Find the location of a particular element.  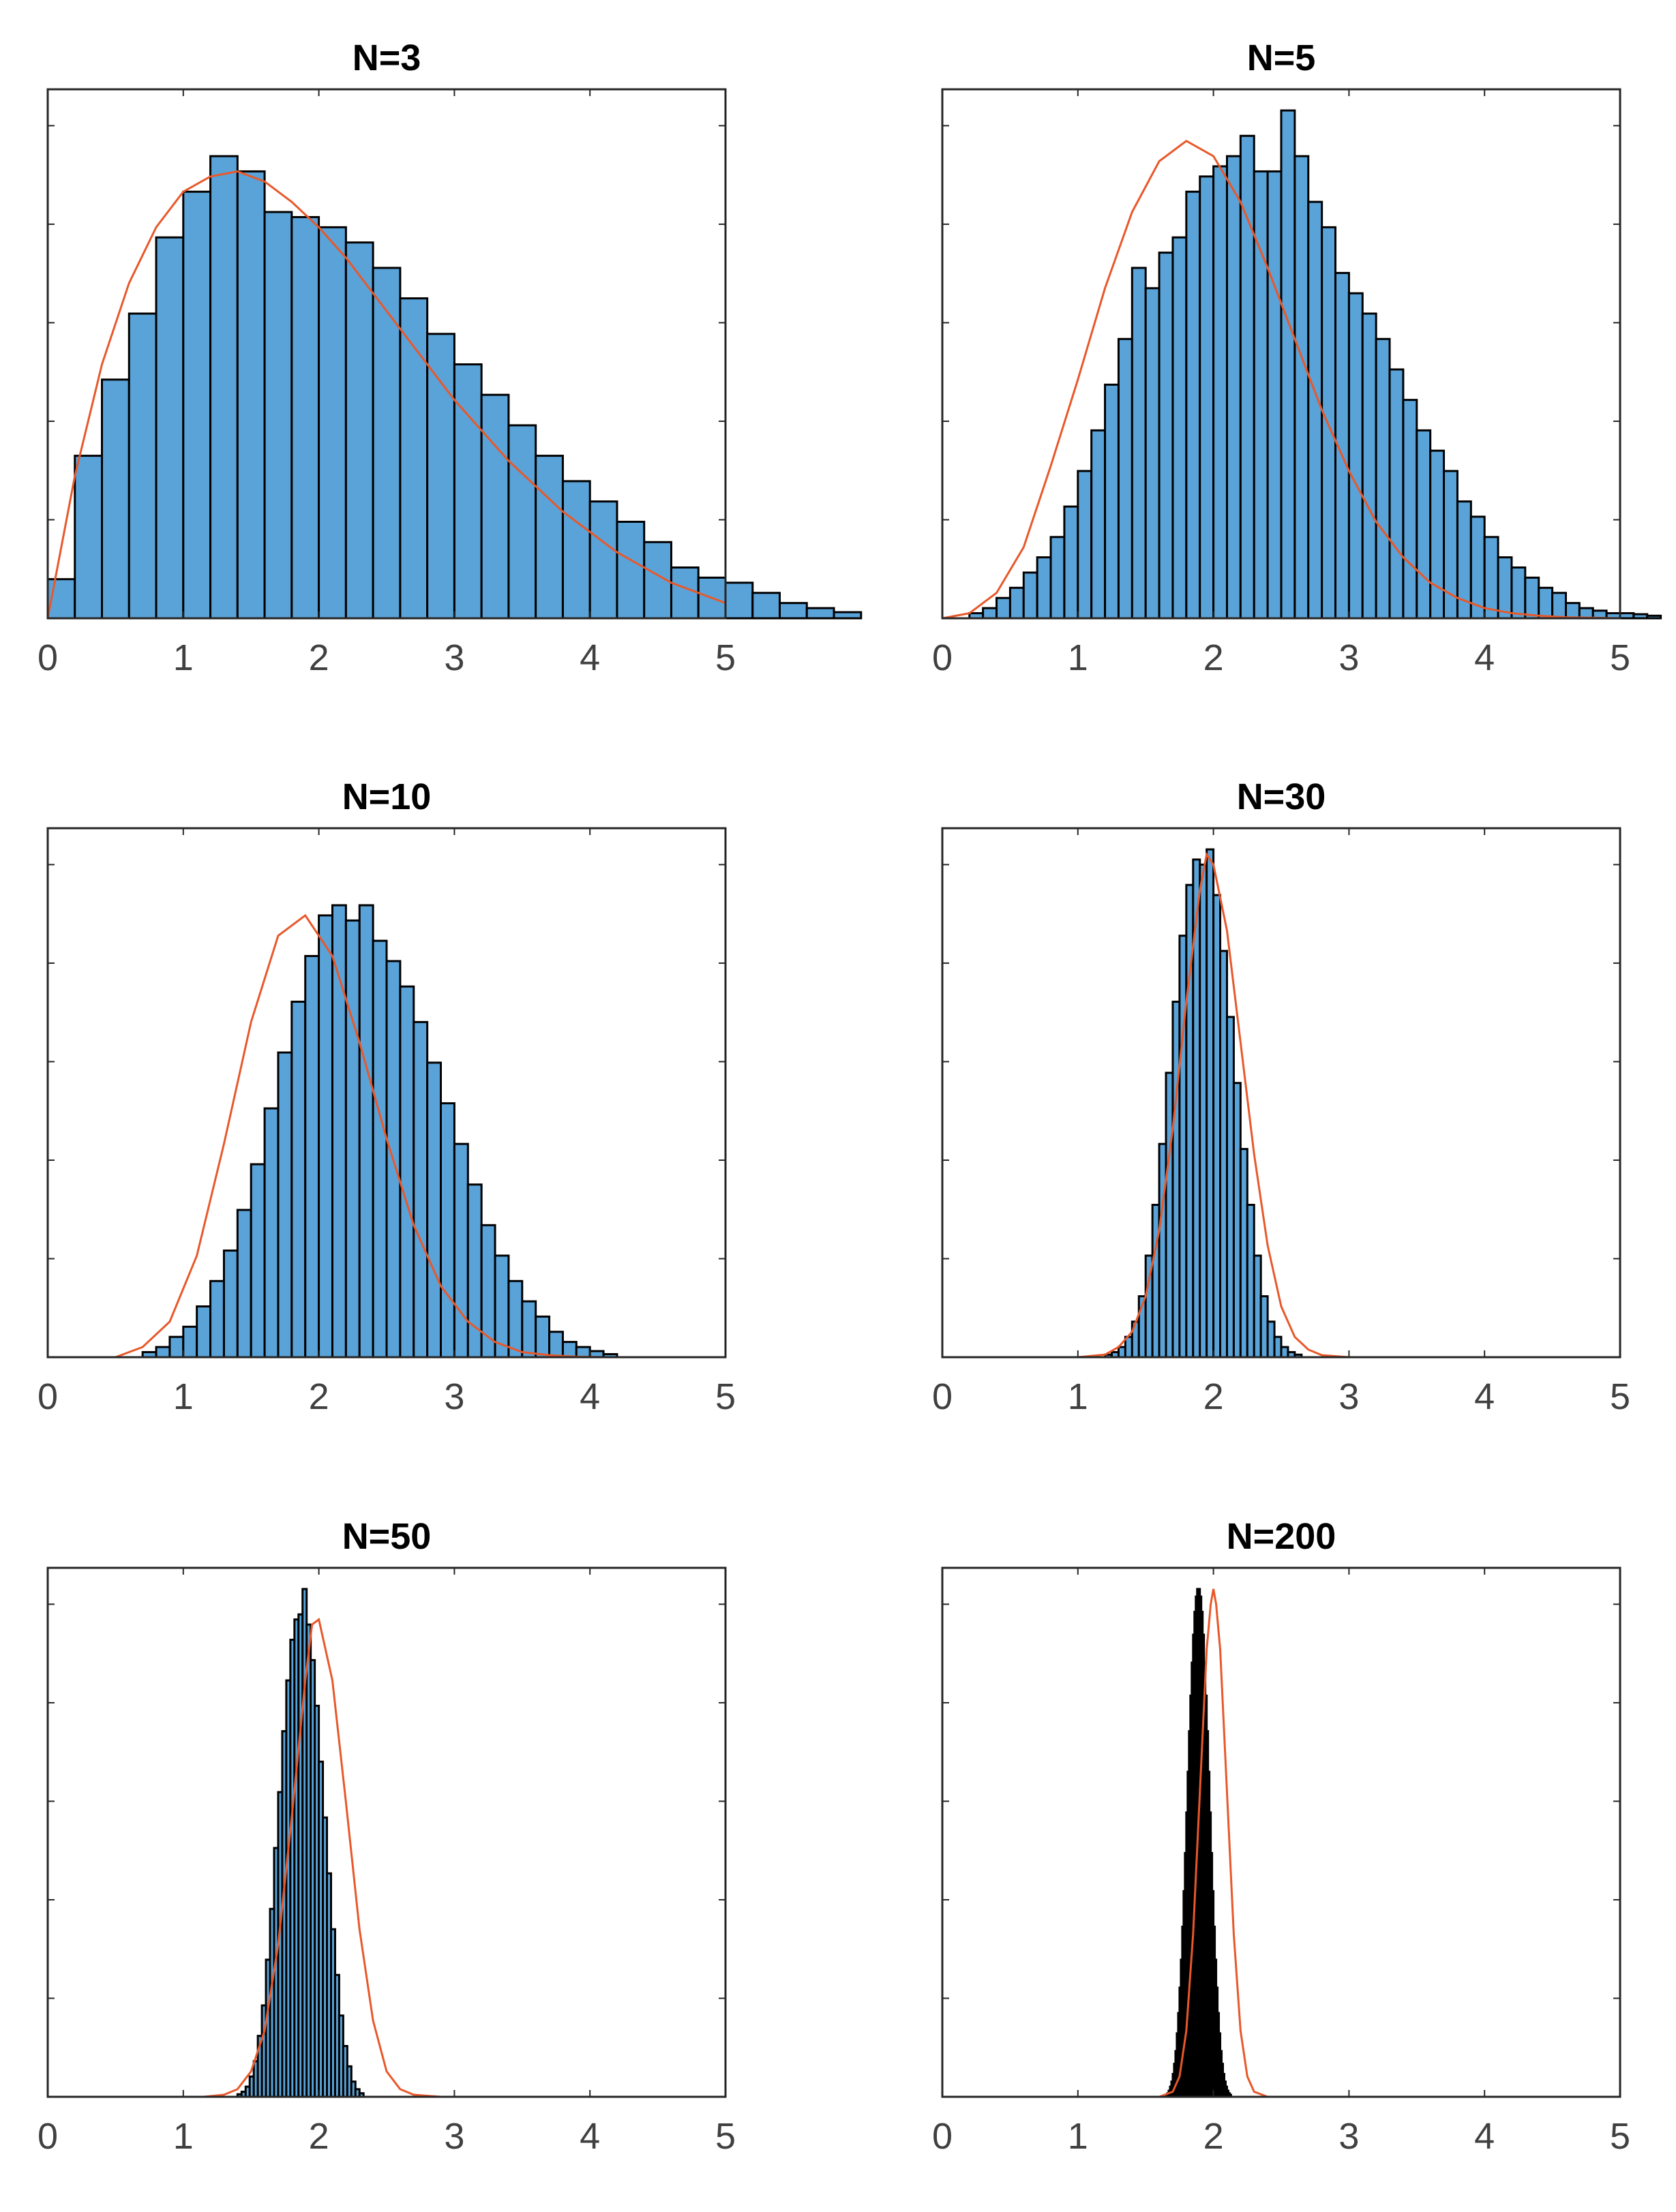

chart-title: N=200 is located at coordinates (1281, 1537).